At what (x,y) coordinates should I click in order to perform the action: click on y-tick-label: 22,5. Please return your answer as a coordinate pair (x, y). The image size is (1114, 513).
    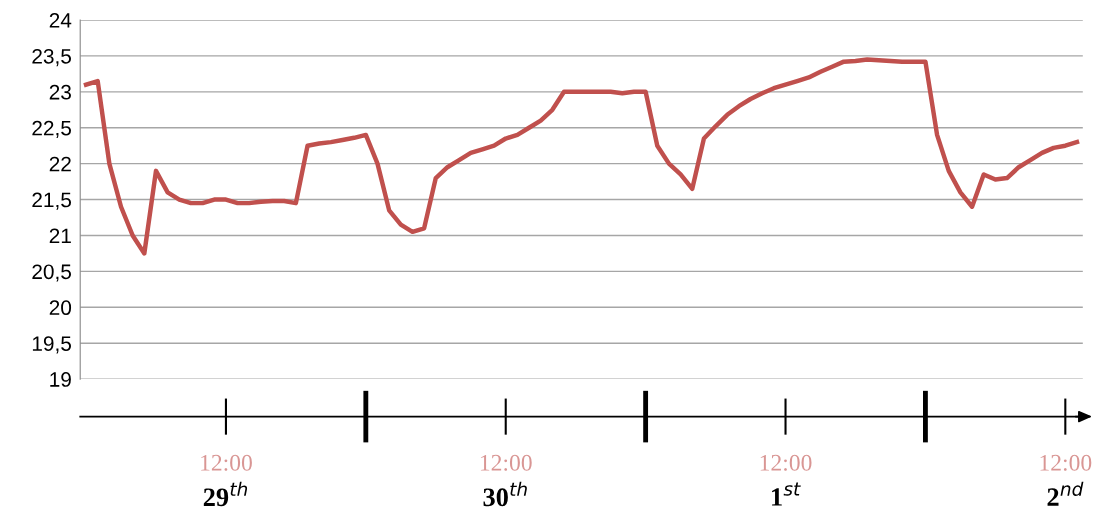
    Looking at the image, I should click on (52, 129).